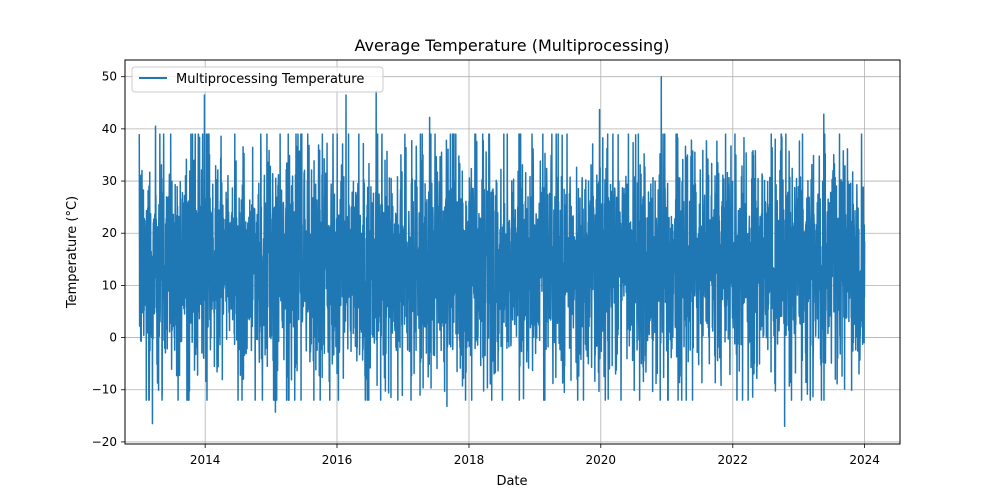 This screenshot has width=1000, height=500. What do you see at coordinates (205, 460) in the screenshot?
I see `x-tick-label: 2014` at bounding box center [205, 460].